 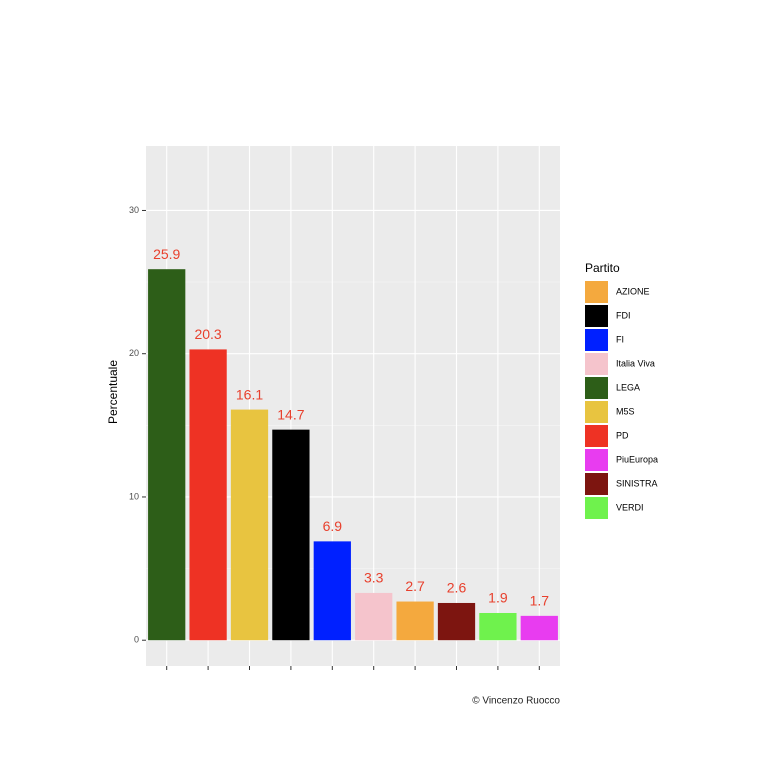 What do you see at coordinates (633, 291) in the screenshot?
I see `legend-label: AZIONE` at bounding box center [633, 291].